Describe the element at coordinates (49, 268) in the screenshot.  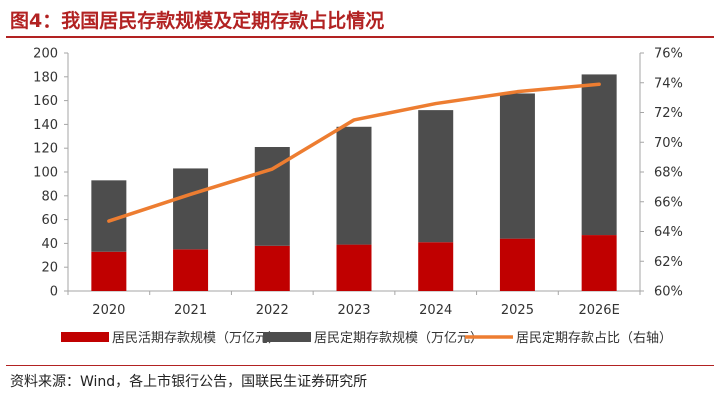
I see `y-tick-label: 20` at that location.